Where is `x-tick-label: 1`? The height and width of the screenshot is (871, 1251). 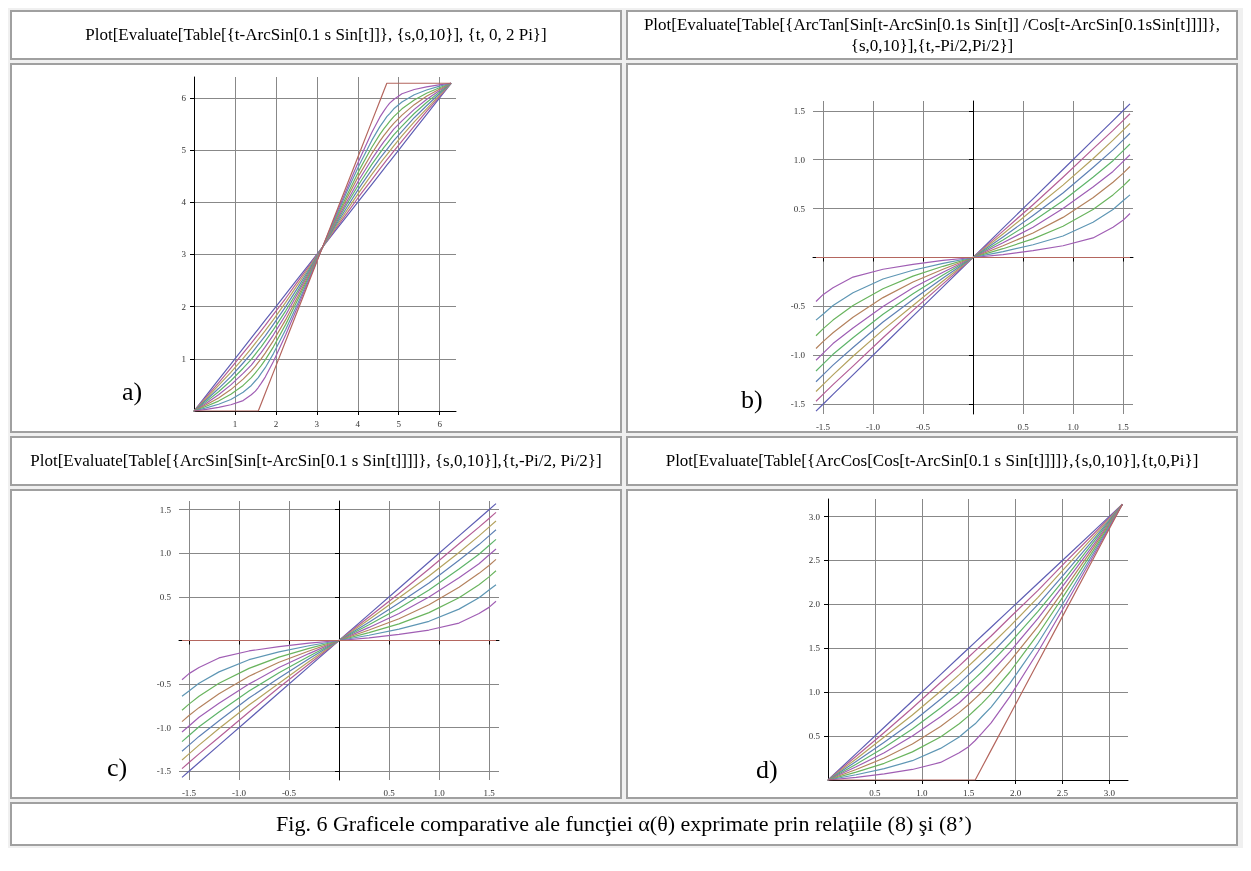 x-tick-label: 1 is located at coordinates (235, 423).